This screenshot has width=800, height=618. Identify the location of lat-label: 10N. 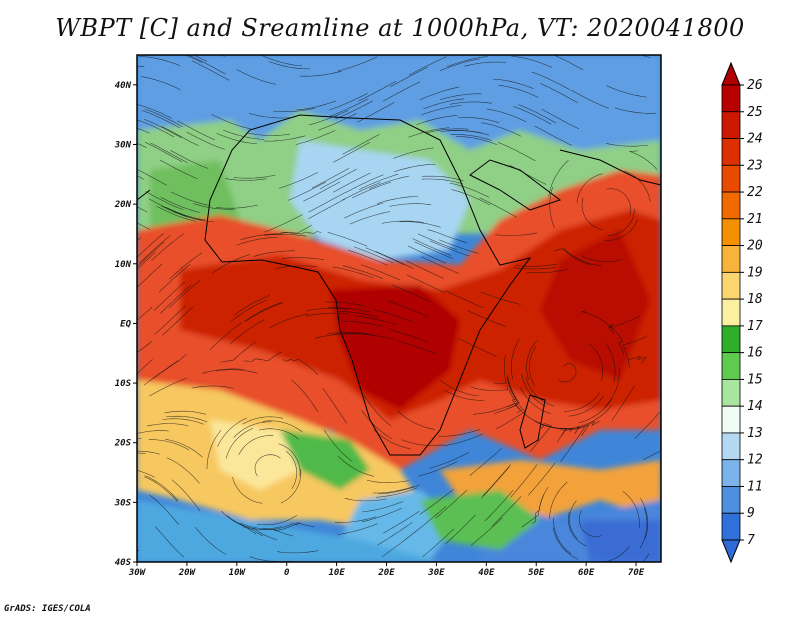
(123, 265).